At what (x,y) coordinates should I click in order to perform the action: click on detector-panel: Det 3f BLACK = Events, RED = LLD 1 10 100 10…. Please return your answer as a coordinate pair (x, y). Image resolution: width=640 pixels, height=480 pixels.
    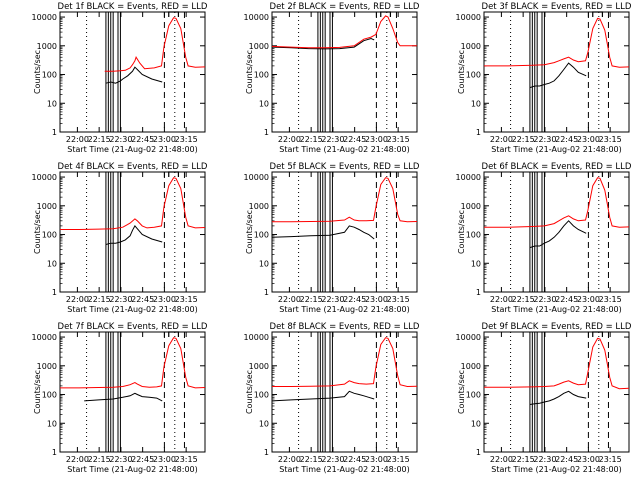
    Looking at the image, I should click on (544, 78).